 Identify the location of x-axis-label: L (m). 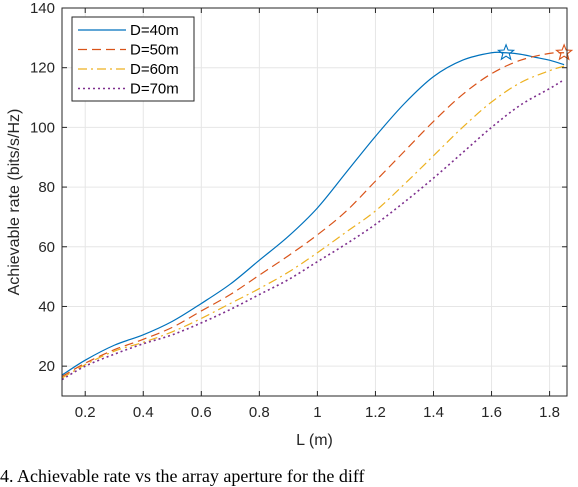
(314, 440).